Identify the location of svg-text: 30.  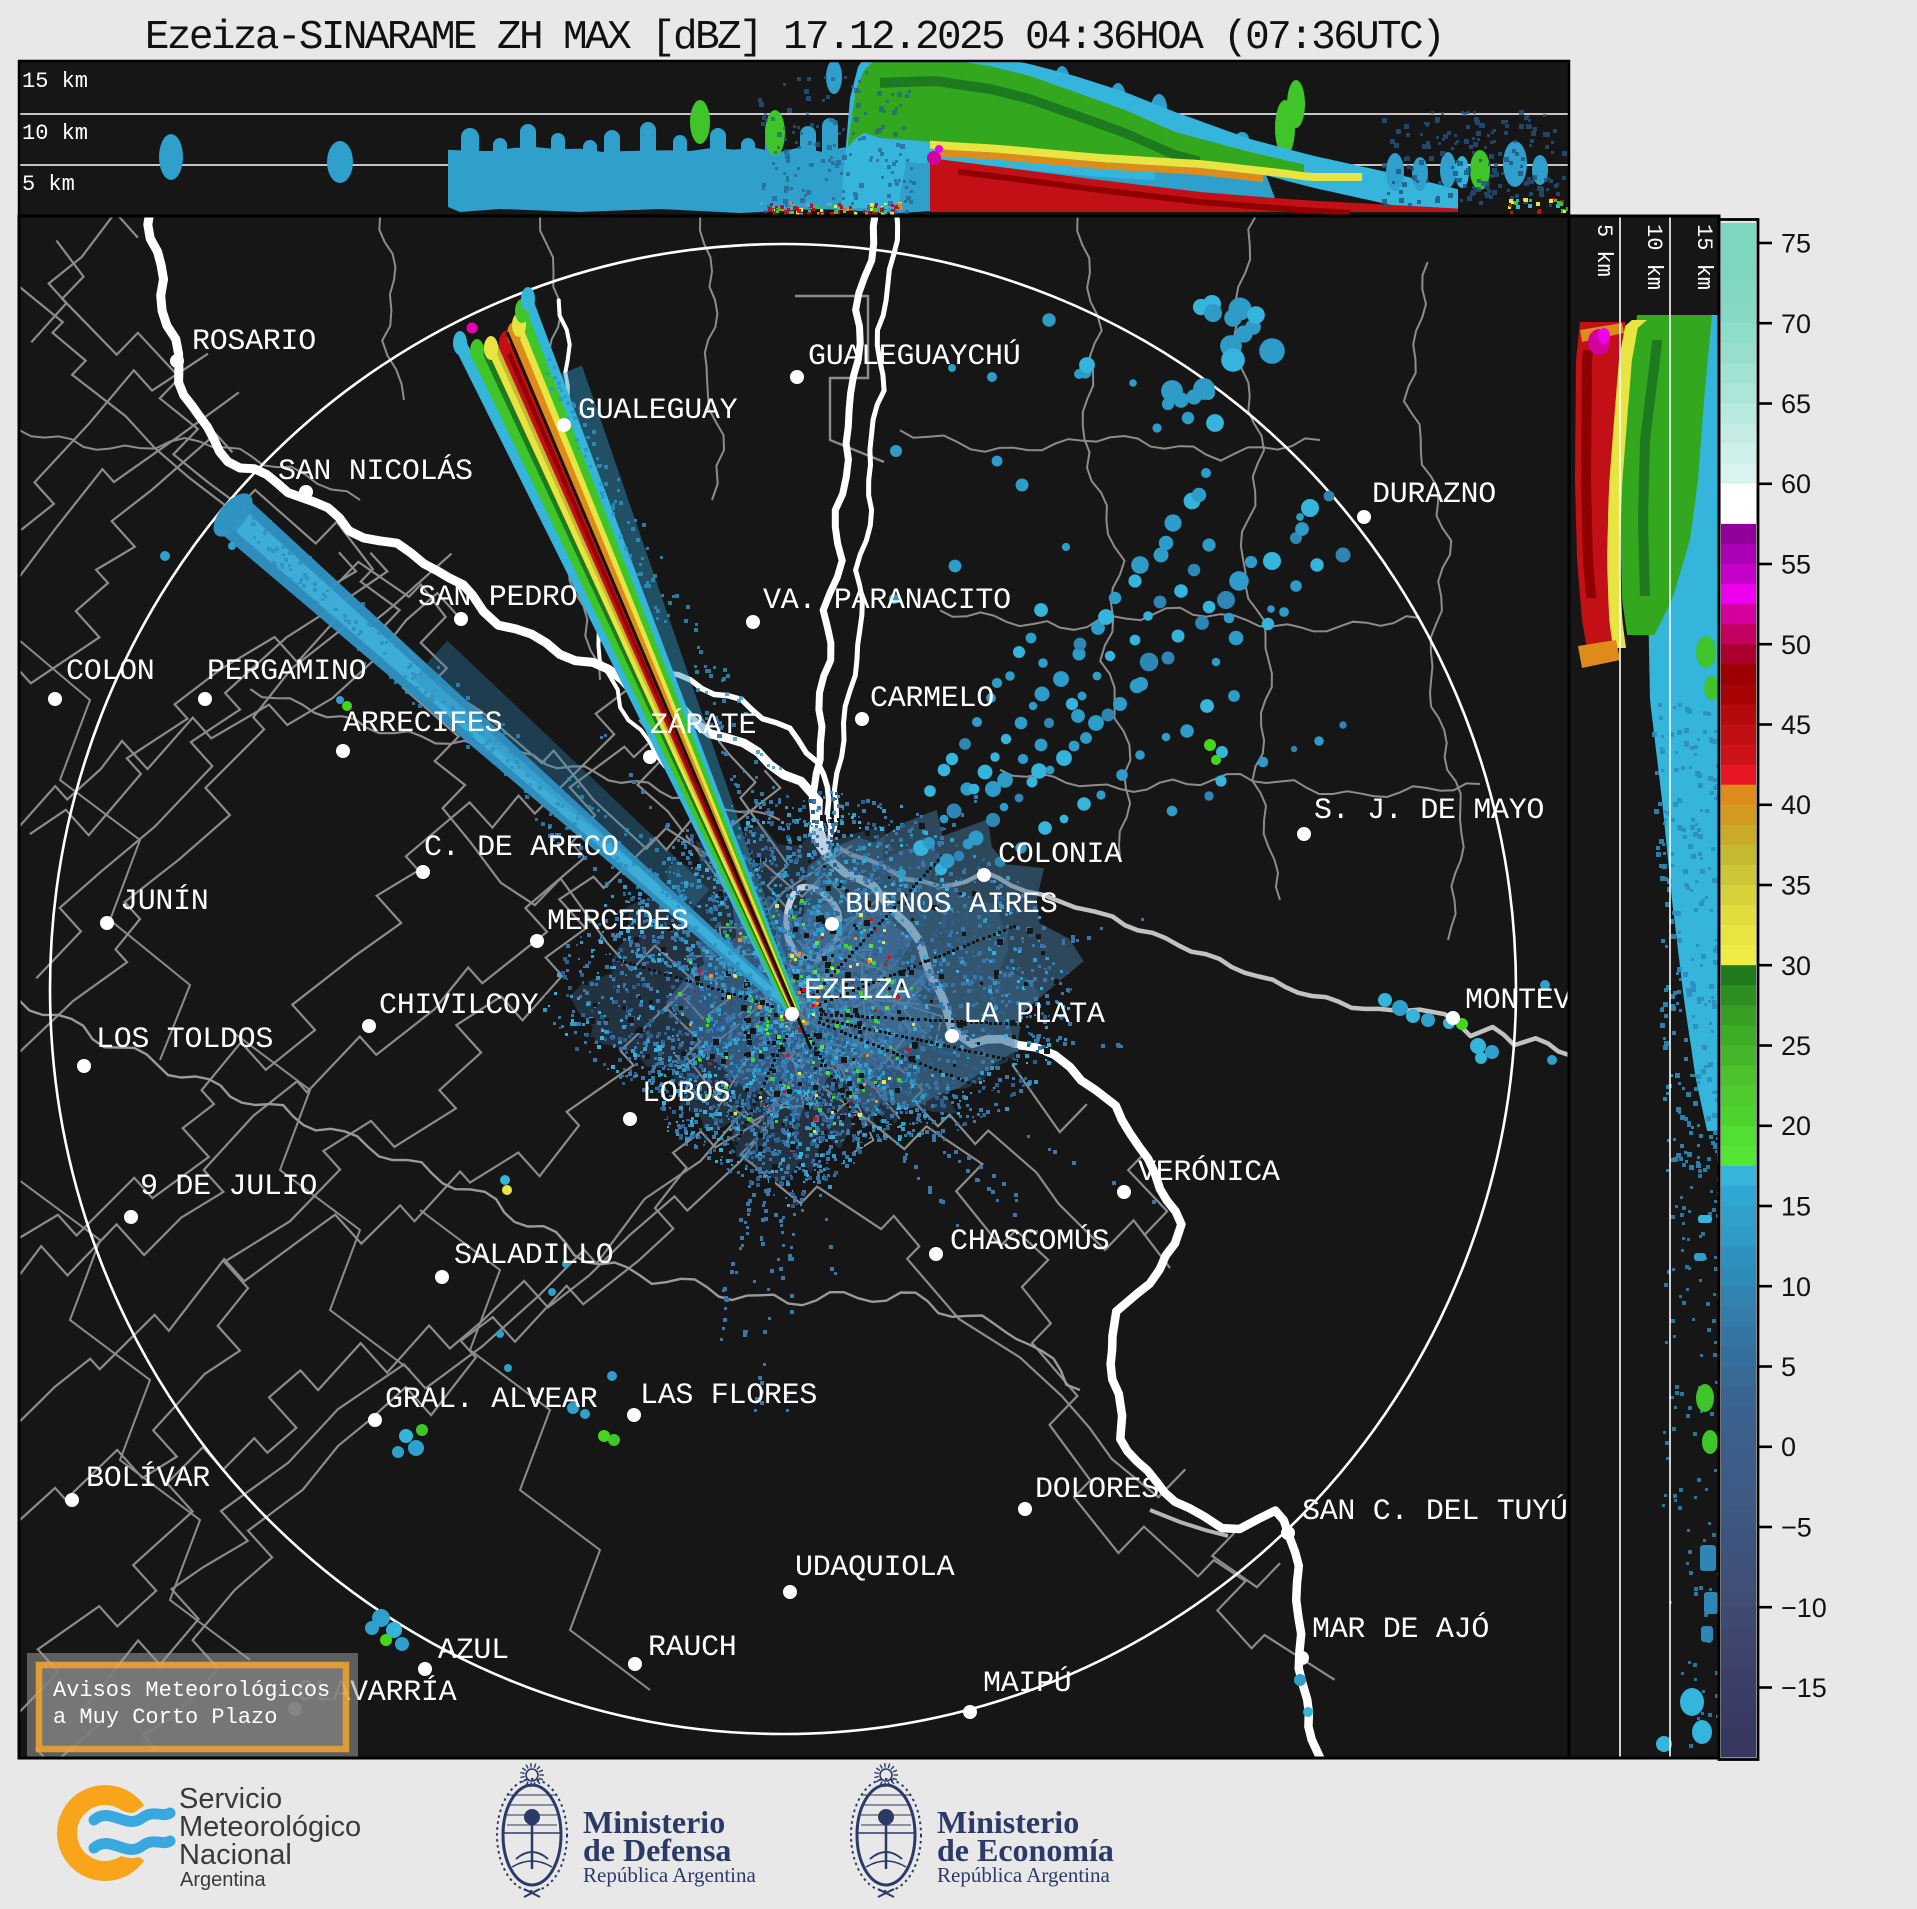
(1796, 966).